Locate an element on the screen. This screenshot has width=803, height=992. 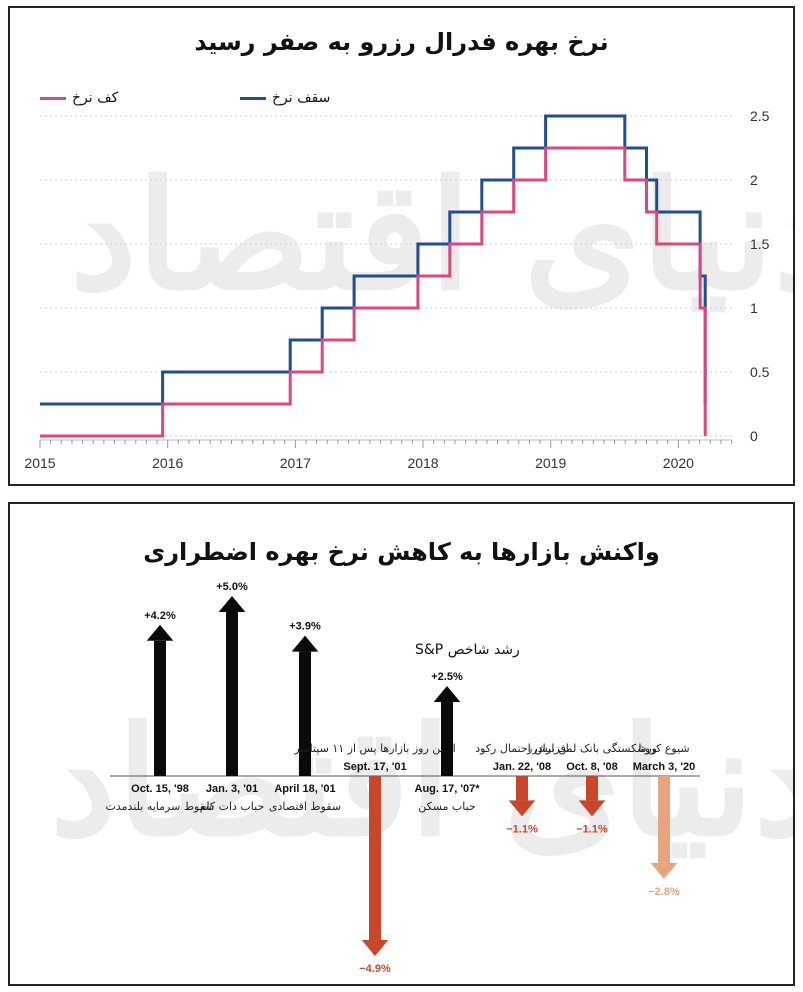
legend-label-ceiling: سقف نرخ is located at coordinates (301, 98).